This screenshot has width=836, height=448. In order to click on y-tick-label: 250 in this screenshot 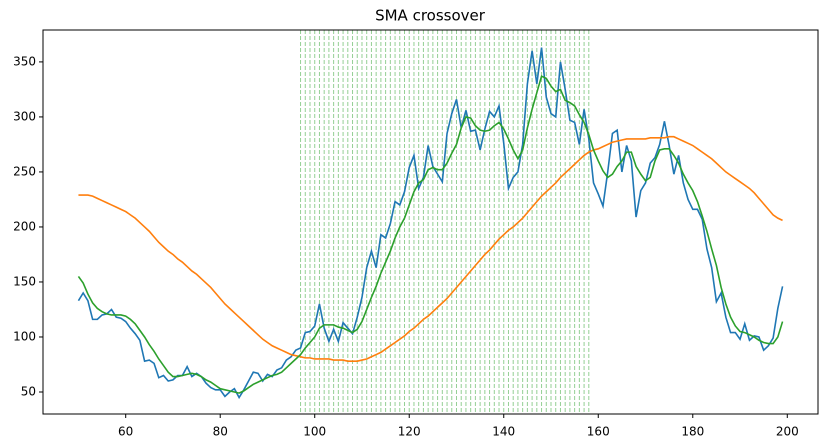, I will do `click(24, 171)`.